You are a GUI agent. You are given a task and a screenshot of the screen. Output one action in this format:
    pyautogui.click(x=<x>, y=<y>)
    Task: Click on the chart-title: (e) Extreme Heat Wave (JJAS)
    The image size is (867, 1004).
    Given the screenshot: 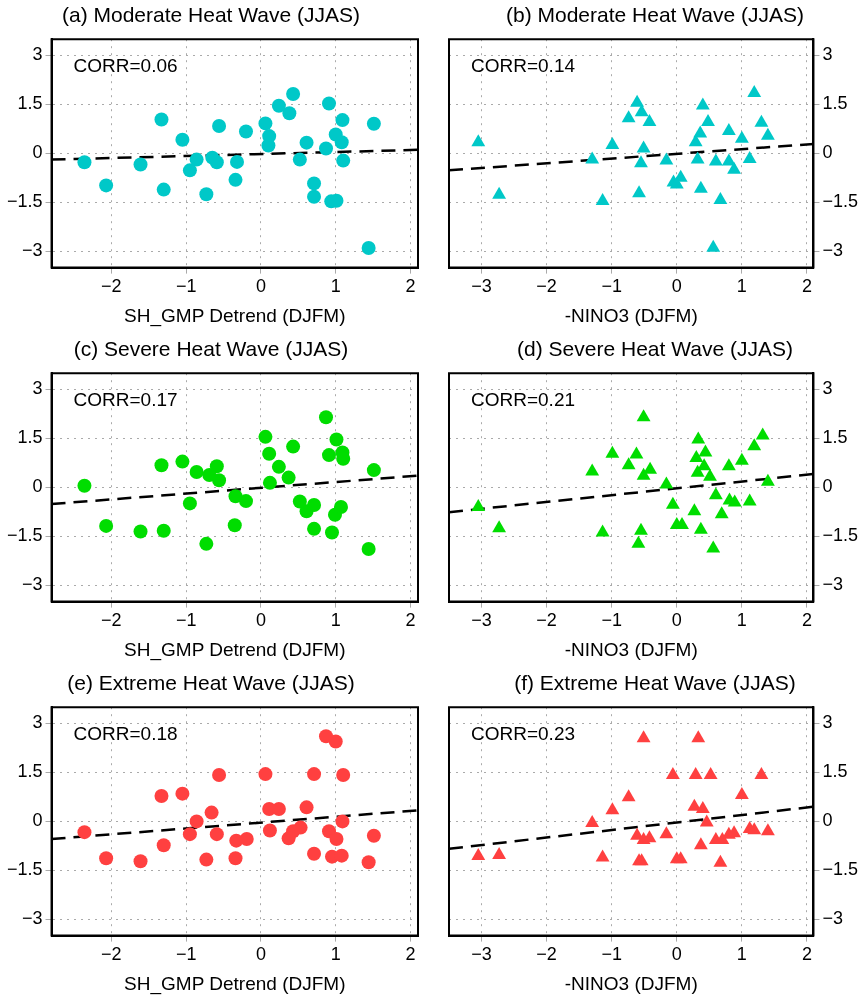 What is the action you would take?
    pyautogui.click(x=211, y=683)
    